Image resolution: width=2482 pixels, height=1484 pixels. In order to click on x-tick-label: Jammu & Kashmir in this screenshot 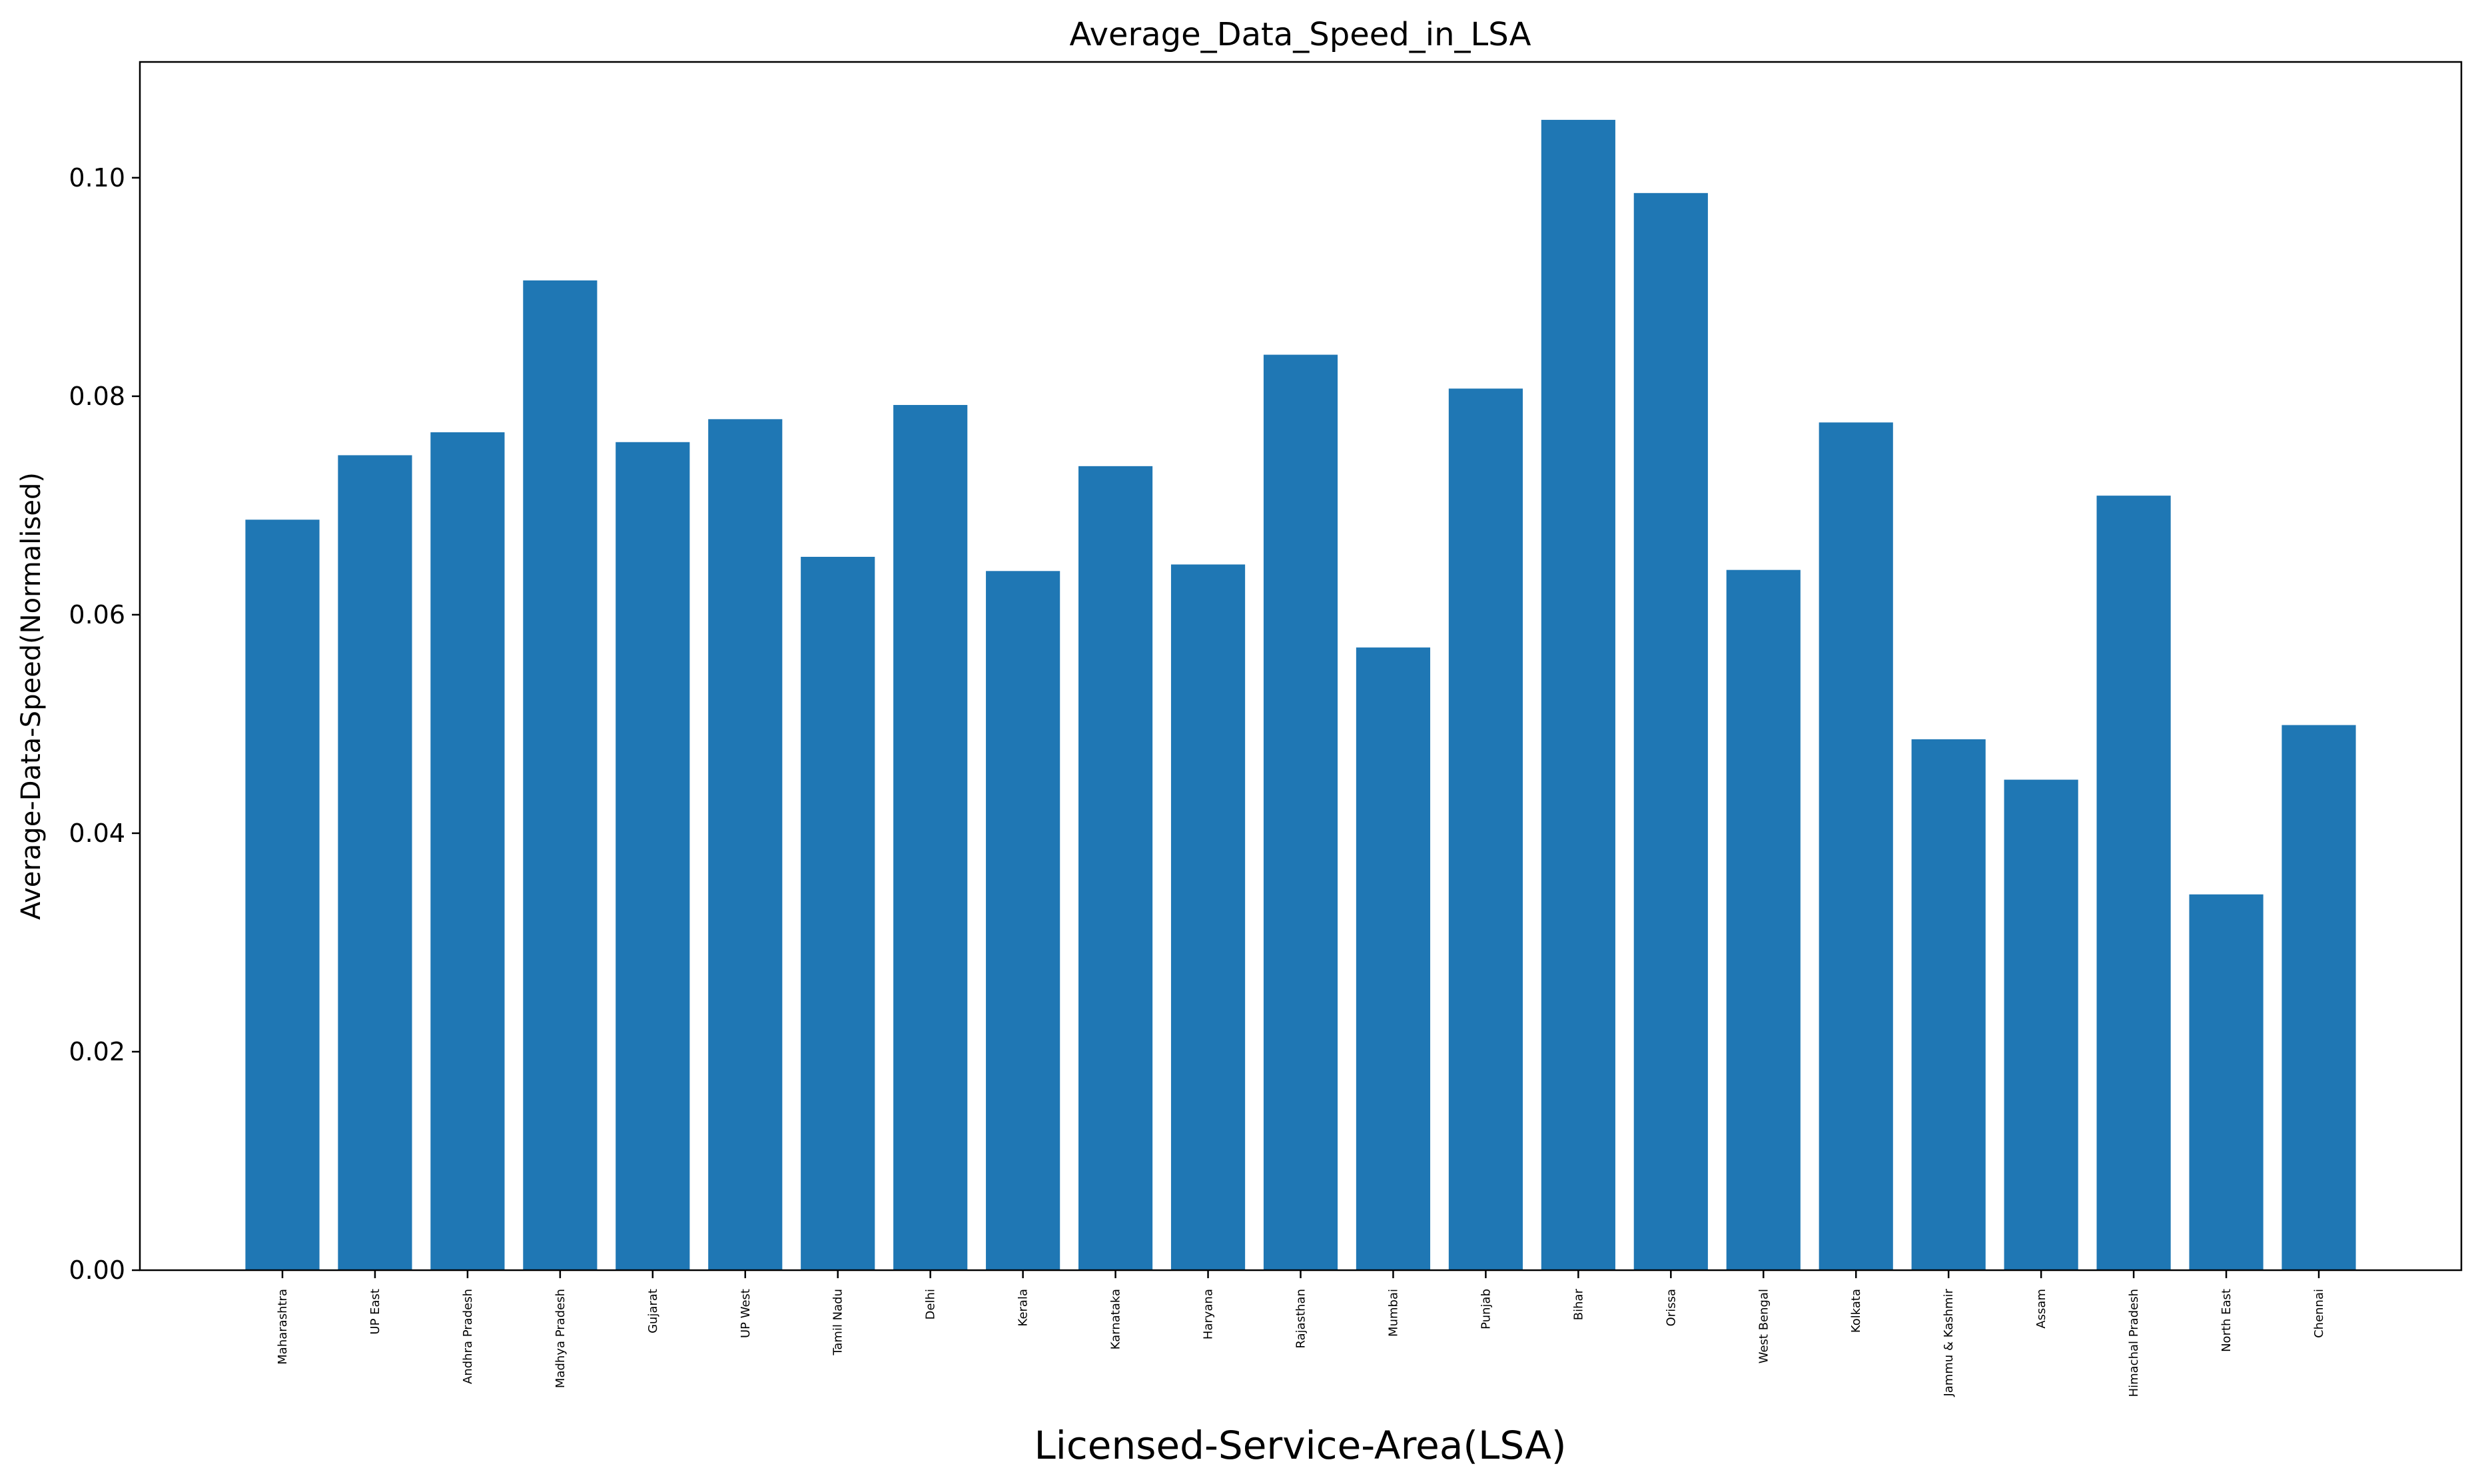, I will do `click(1949, 1342)`.